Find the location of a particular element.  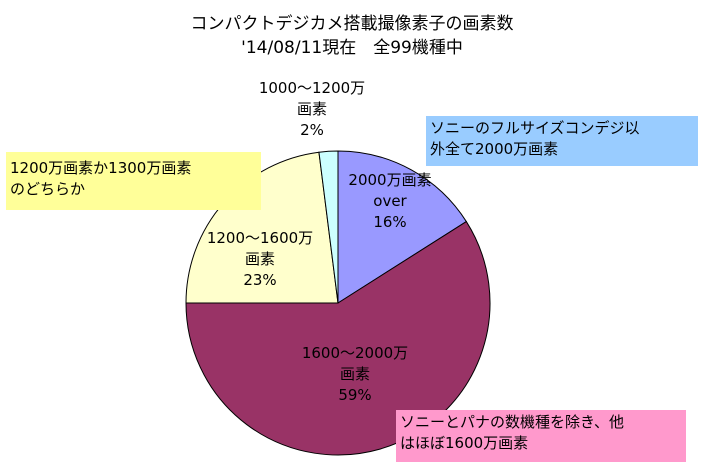

chart-subtitle: '14/08/11現在 全99機種中 is located at coordinates (352, 48).